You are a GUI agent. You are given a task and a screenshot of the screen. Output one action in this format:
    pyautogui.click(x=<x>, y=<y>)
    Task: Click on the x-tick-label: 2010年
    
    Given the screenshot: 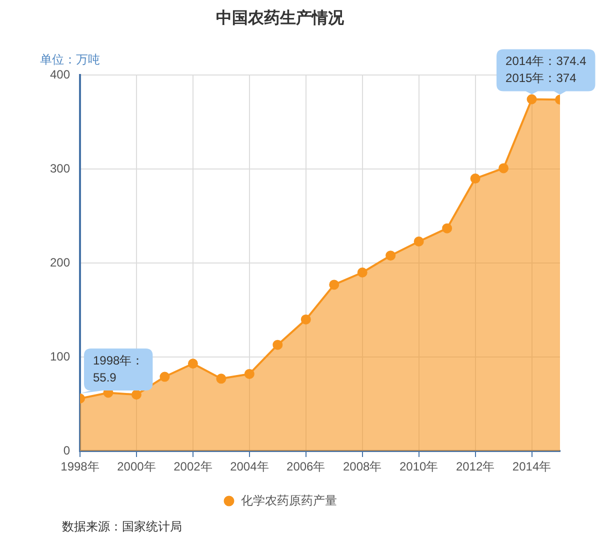 What is the action you would take?
    pyautogui.click(x=418, y=467)
    